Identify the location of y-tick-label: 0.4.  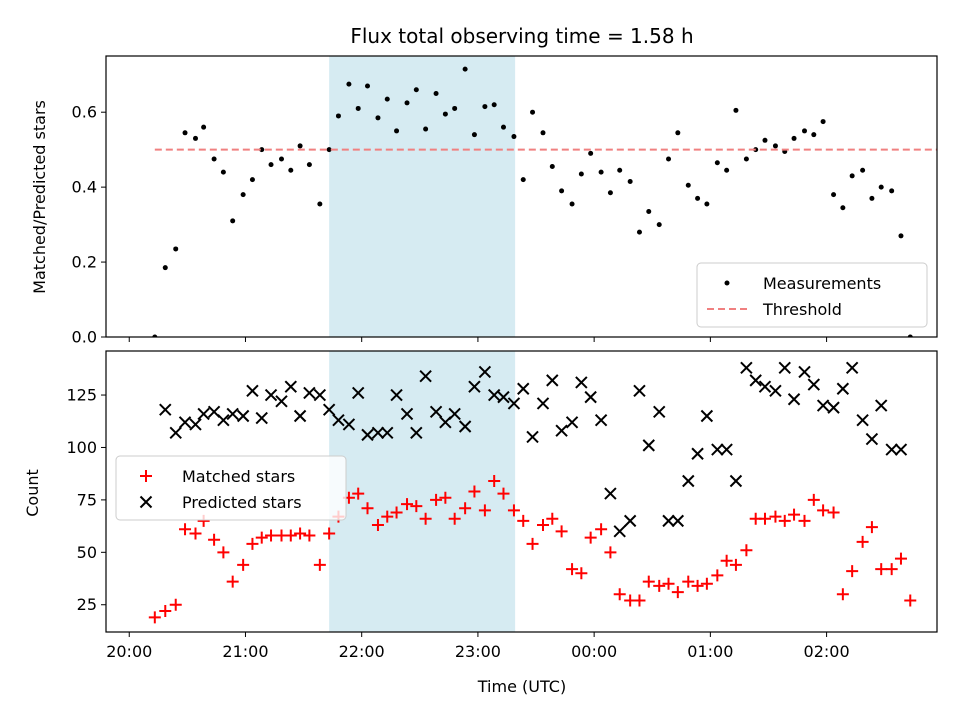
(84, 187).